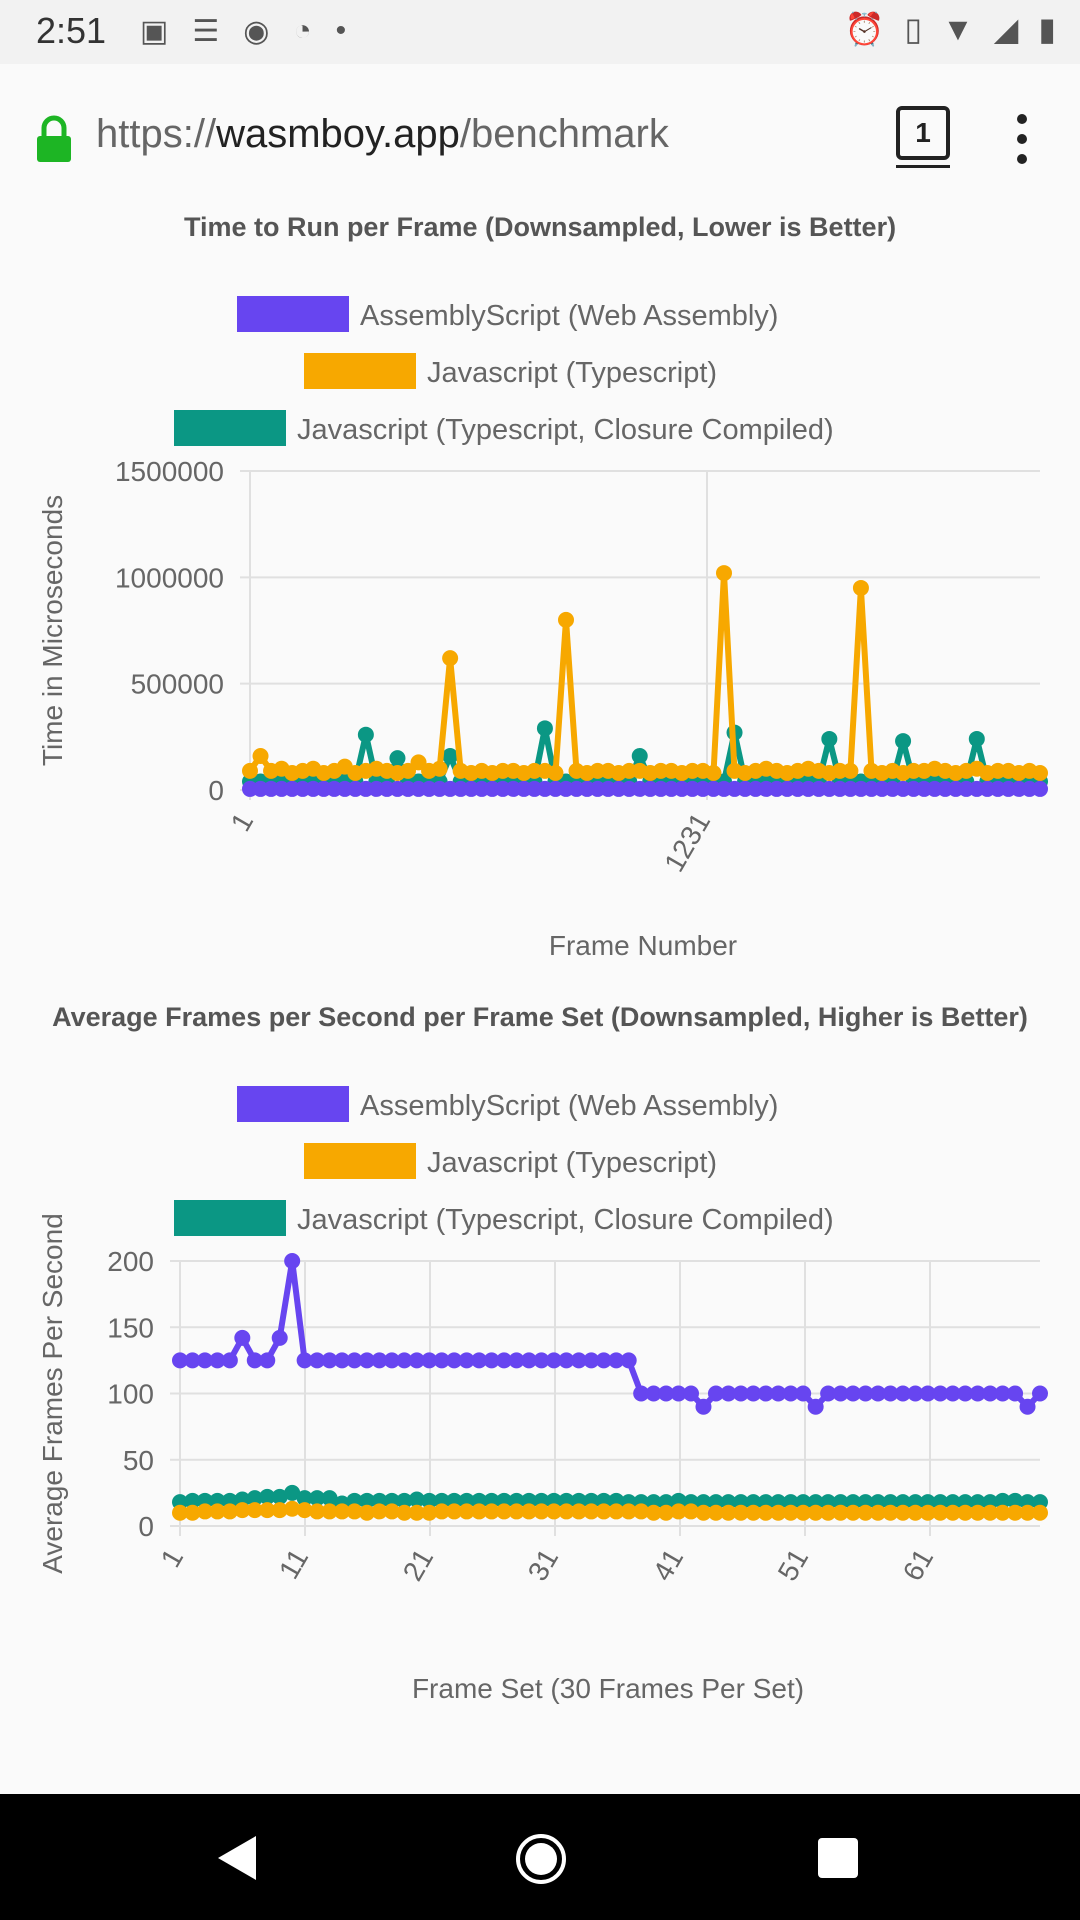 This screenshot has height=1920, width=1080. What do you see at coordinates (572, 1163) in the screenshot?
I see `legend-label: Javascript (Typescript)` at bounding box center [572, 1163].